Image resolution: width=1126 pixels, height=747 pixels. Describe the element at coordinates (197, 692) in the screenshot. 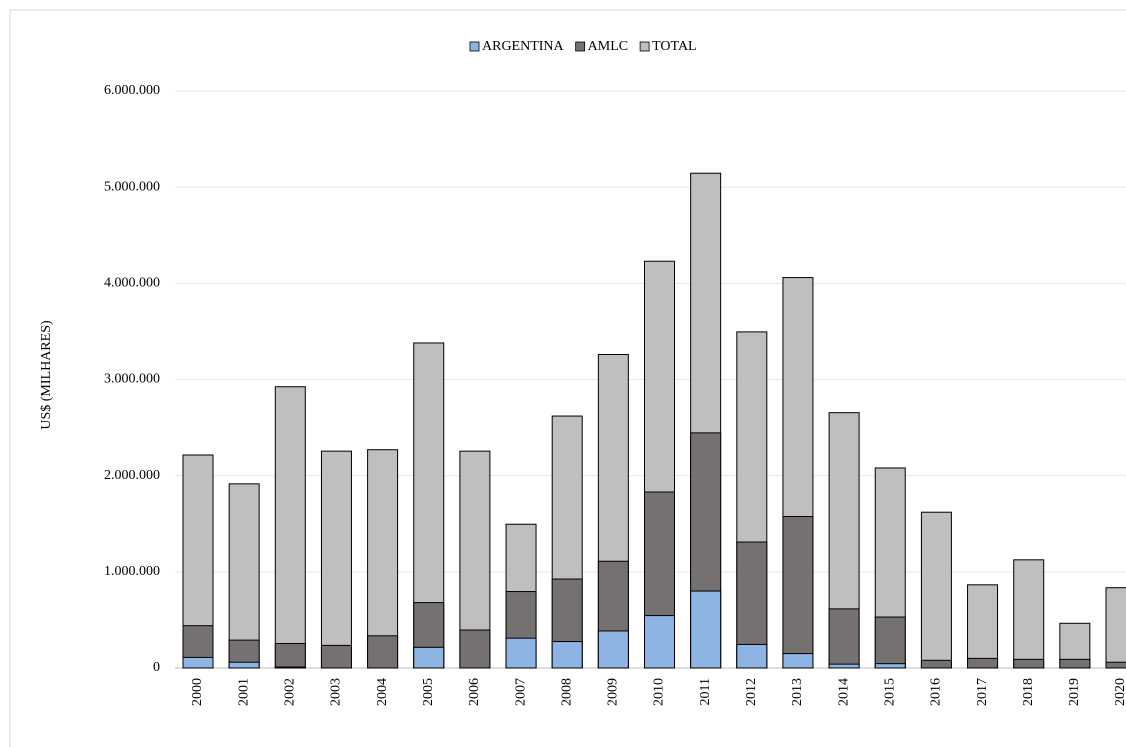

I see `x-tick-label: 2000` at that location.